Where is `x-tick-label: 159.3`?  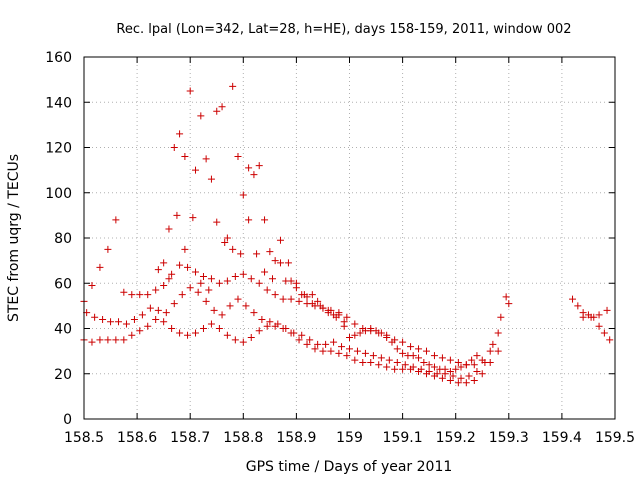 x-tick-label: 159.3 is located at coordinates (509, 438).